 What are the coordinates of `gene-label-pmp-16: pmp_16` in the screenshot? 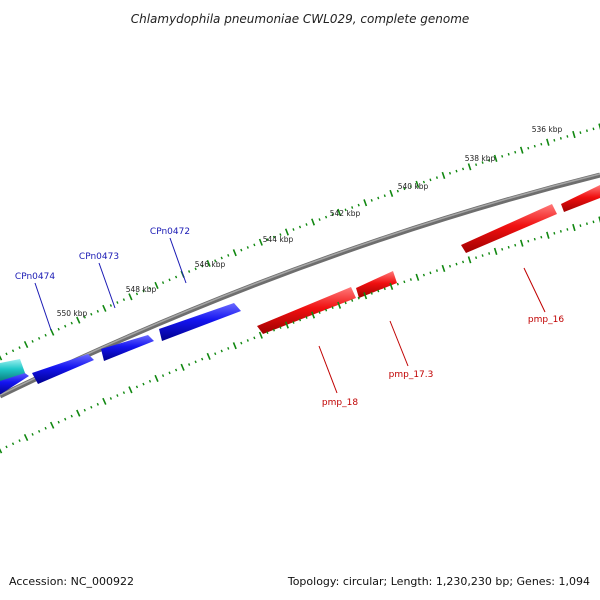 It's located at (546, 320).